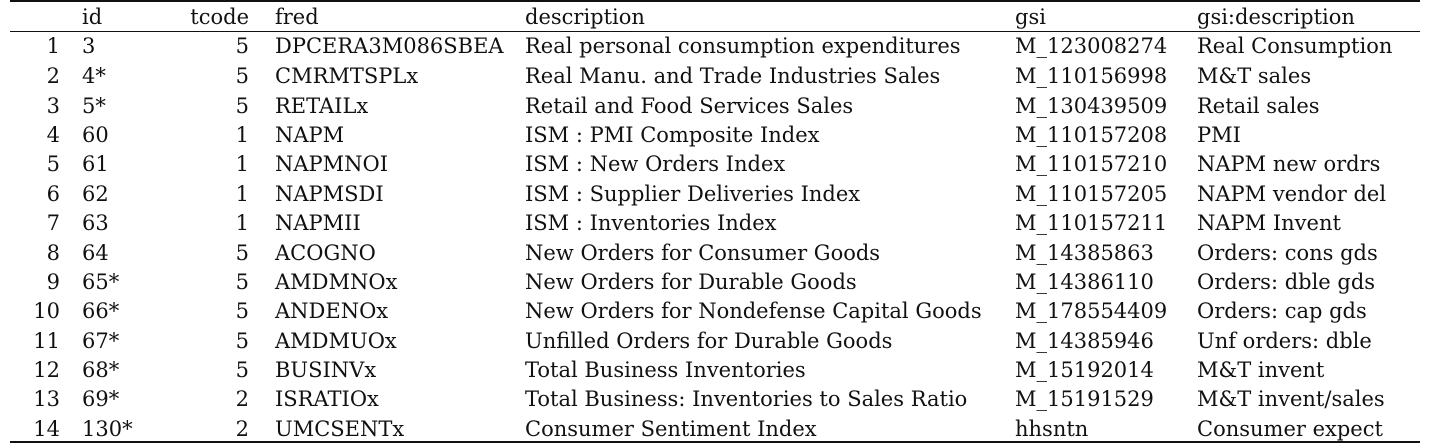  What do you see at coordinates (53, 46) in the screenshot?
I see `cell-index: 1` at bounding box center [53, 46].